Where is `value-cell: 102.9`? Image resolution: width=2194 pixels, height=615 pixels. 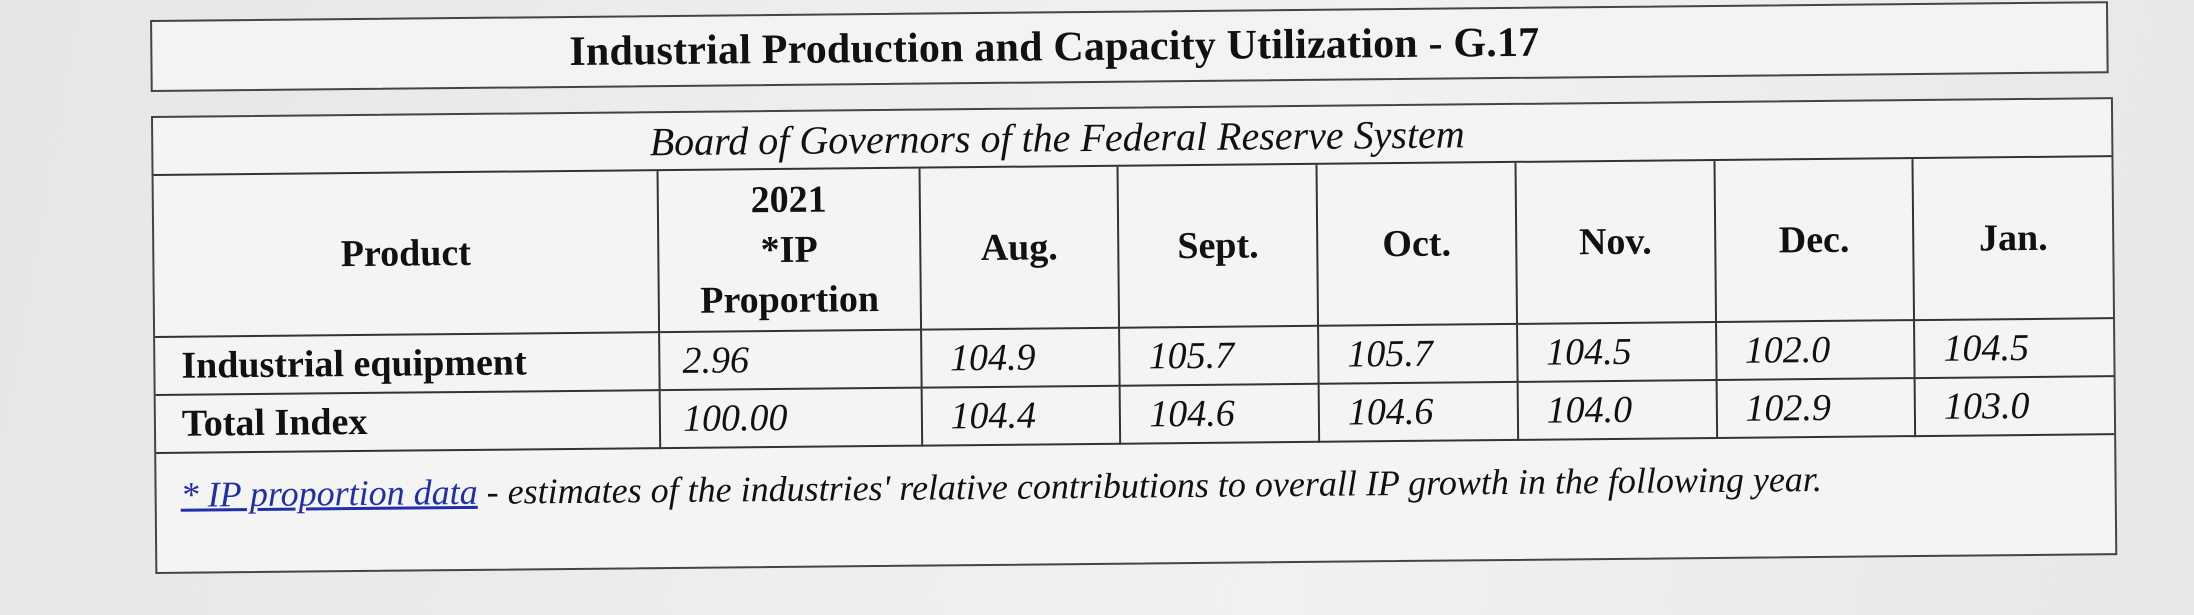
value-cell: 102.9 is located at coordinates (1816, 408).